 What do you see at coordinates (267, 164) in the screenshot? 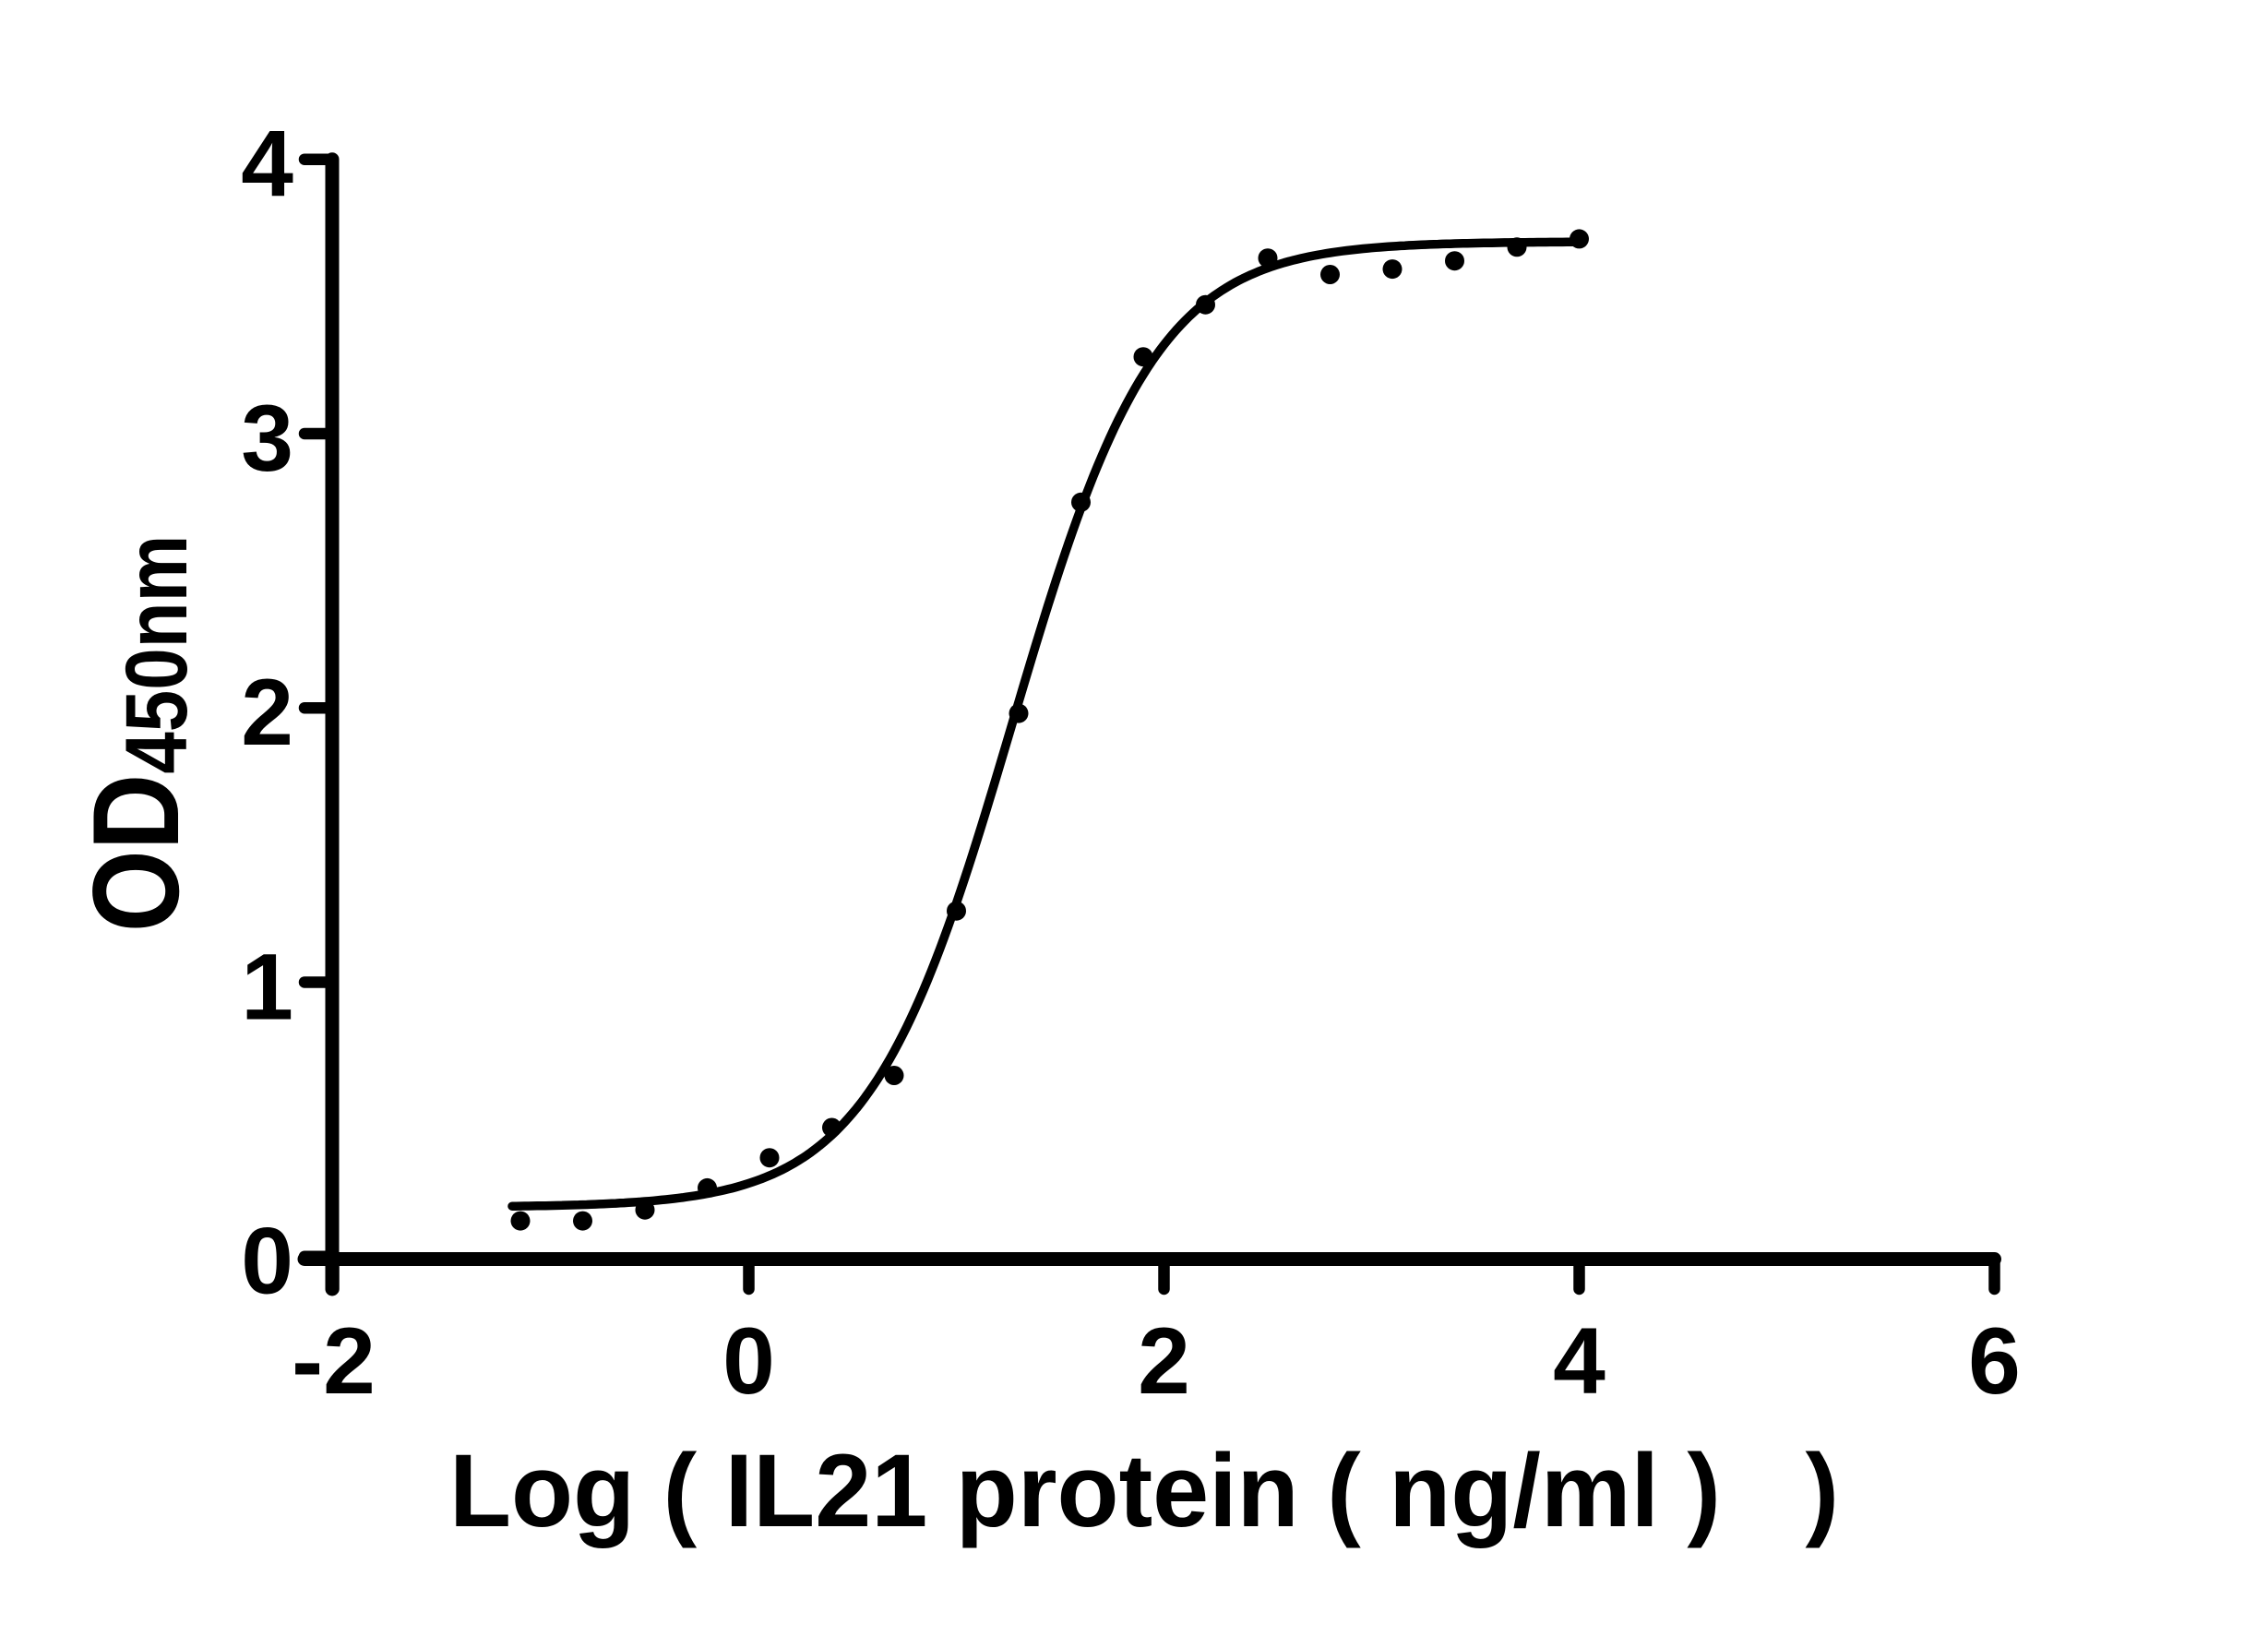
I see `y-tick-label: 4` at bounding box center [267, 164].